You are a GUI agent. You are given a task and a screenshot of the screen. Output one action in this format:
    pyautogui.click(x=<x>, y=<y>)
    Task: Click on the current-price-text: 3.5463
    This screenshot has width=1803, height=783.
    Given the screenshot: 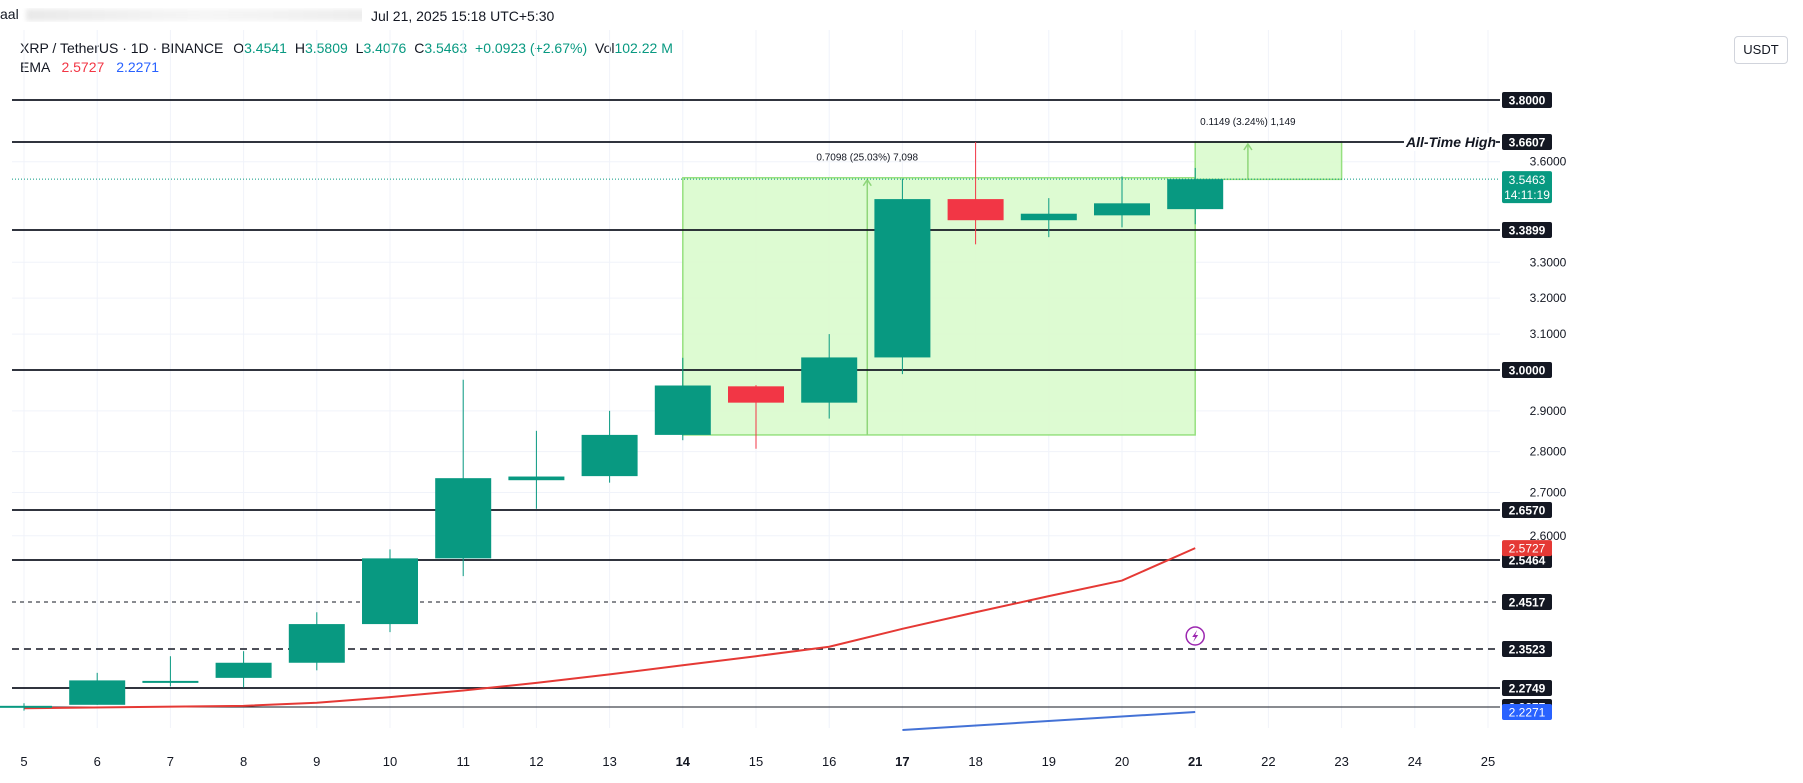 What is the action you would take?
    pyautogui.click(x=1527, y=180)
    